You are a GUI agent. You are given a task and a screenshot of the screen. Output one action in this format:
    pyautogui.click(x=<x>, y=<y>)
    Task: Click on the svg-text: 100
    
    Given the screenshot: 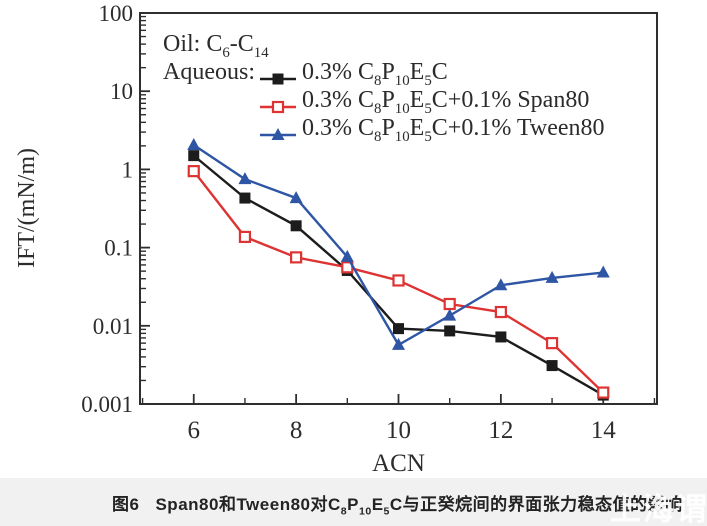 What is the action you would take?
    pyautogui.click(x=116, y=13)
    